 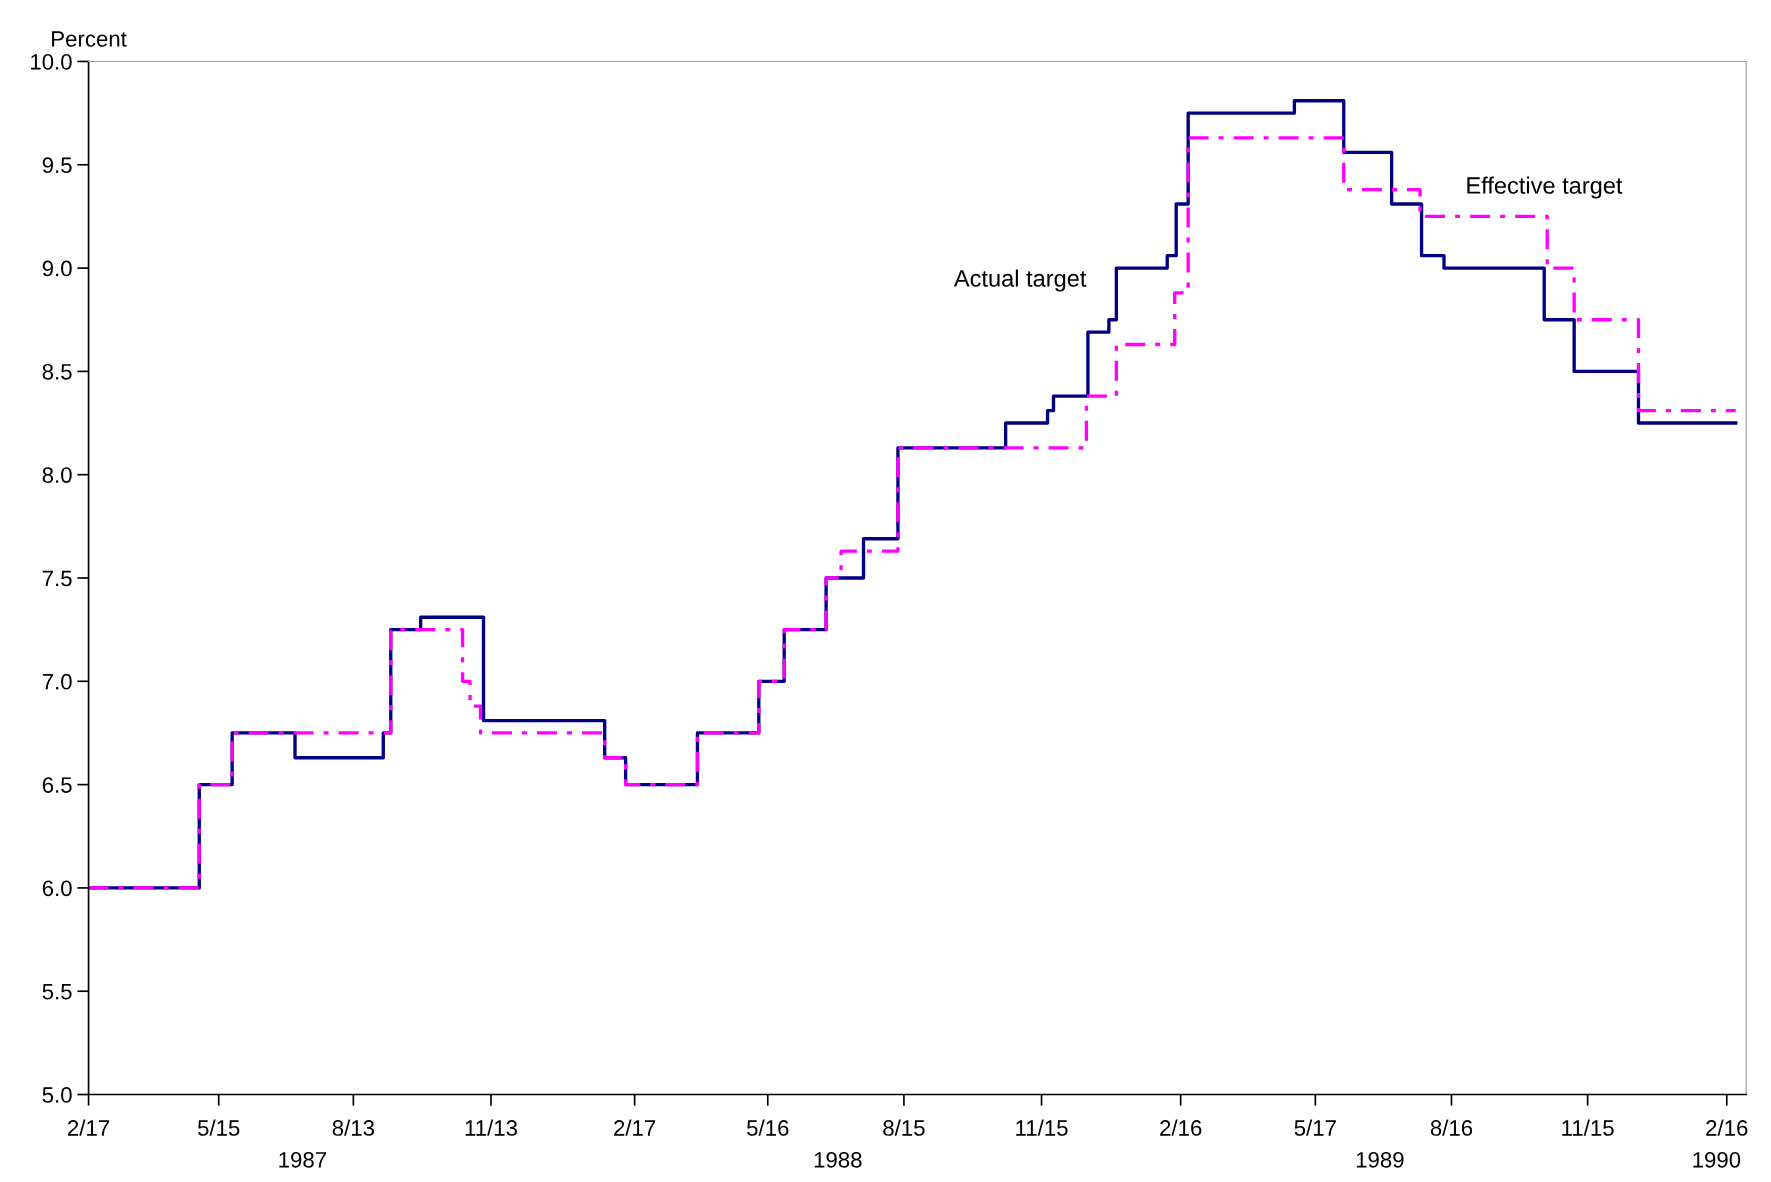 What do you see at coordinates (218, 1127) in the screenshot?
I see `x-tick-label: 5/15` at bounding box center [218, 1127].